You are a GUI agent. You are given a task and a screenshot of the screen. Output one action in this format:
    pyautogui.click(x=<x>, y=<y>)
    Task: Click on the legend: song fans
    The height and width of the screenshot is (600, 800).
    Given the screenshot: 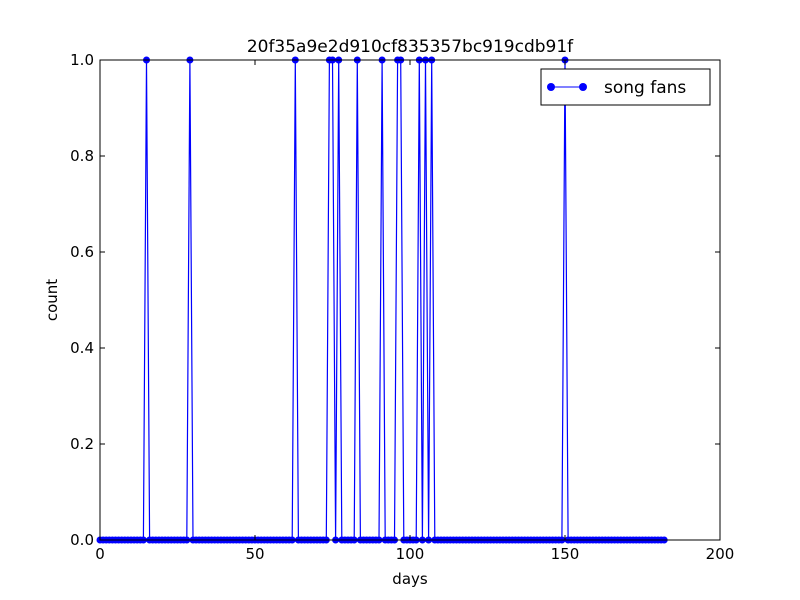 What is the action you would take?
    pyautogui.click(x=625, y=87)
    